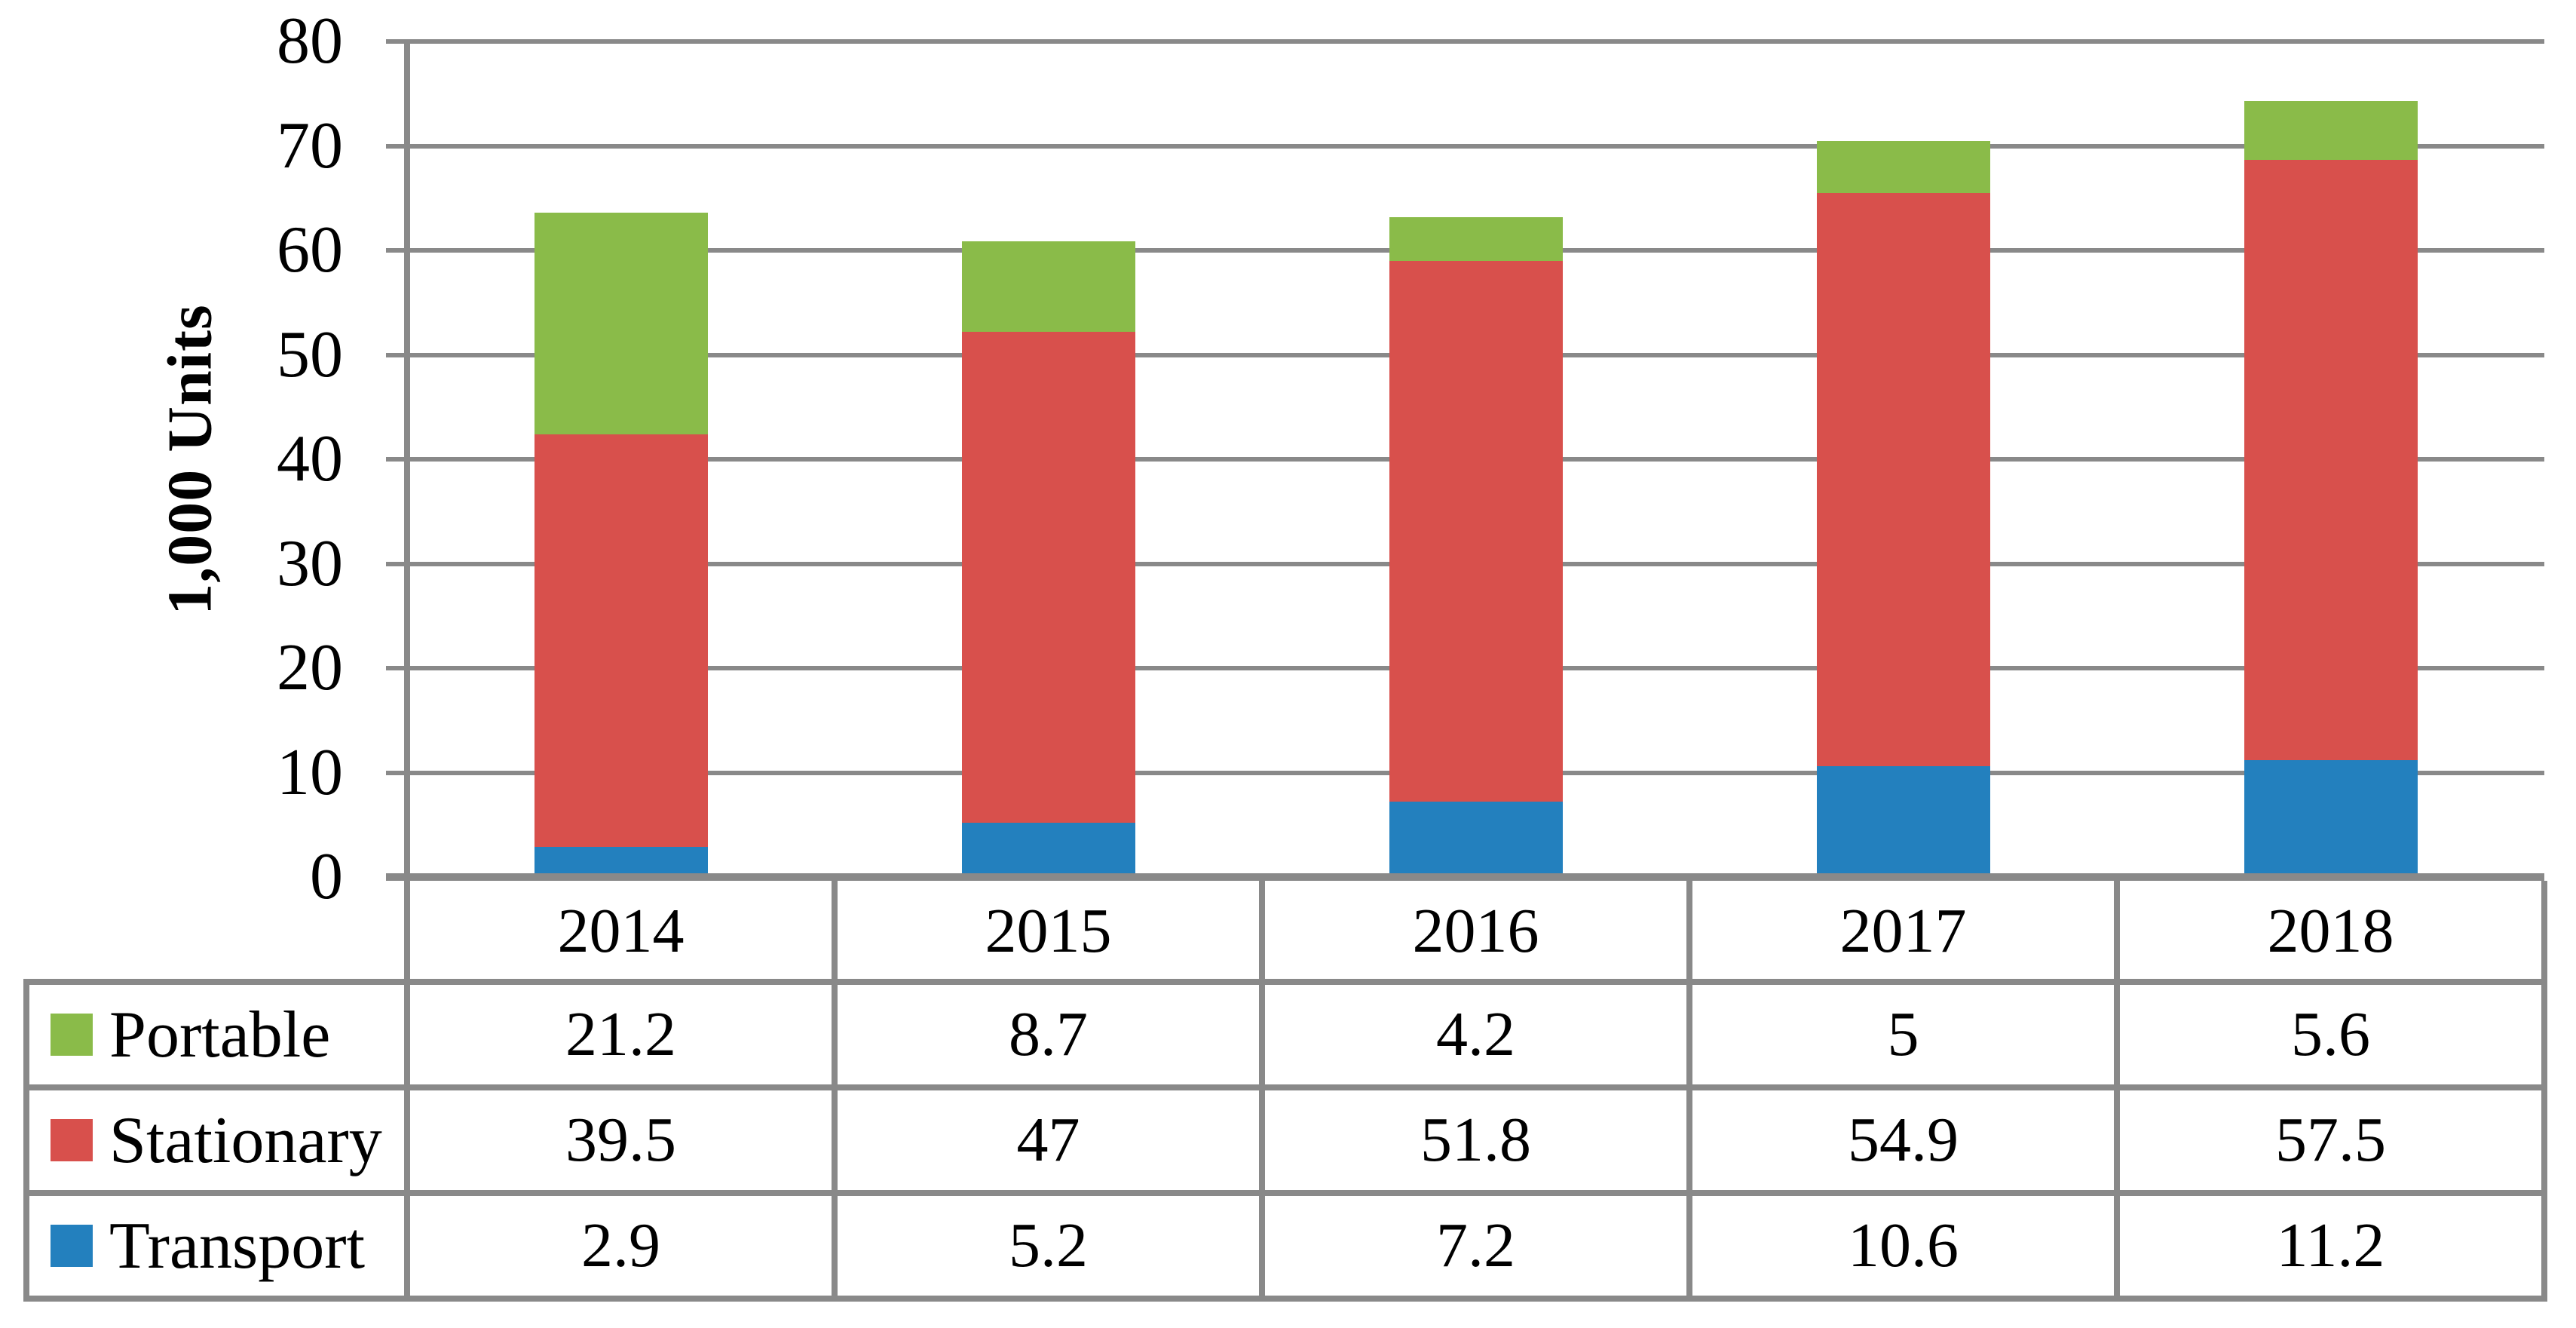 The height and width of the screenshot is (1328, 2576). What do you see at coordinates (245, 1140) in the screenshot?
I see `legend-label-stationary: Stationary` at bounding box center [245, 1140].